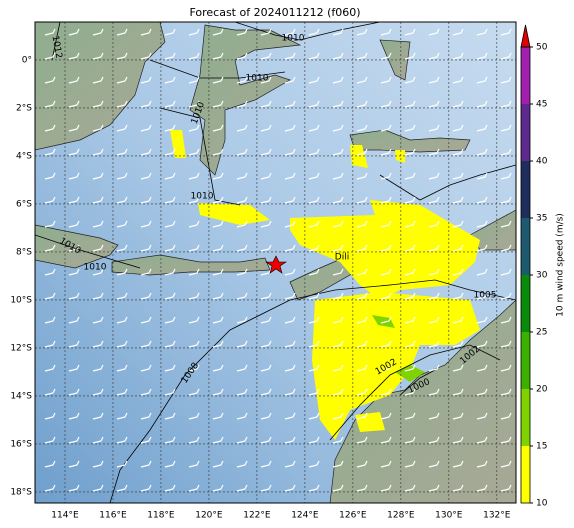 The width and height of the screenshot is (574, 528). What do you see at coordinates (113, 516) in the screenshot?
I see `x-tick-label: 116°E` at bounding box center [113, 516].